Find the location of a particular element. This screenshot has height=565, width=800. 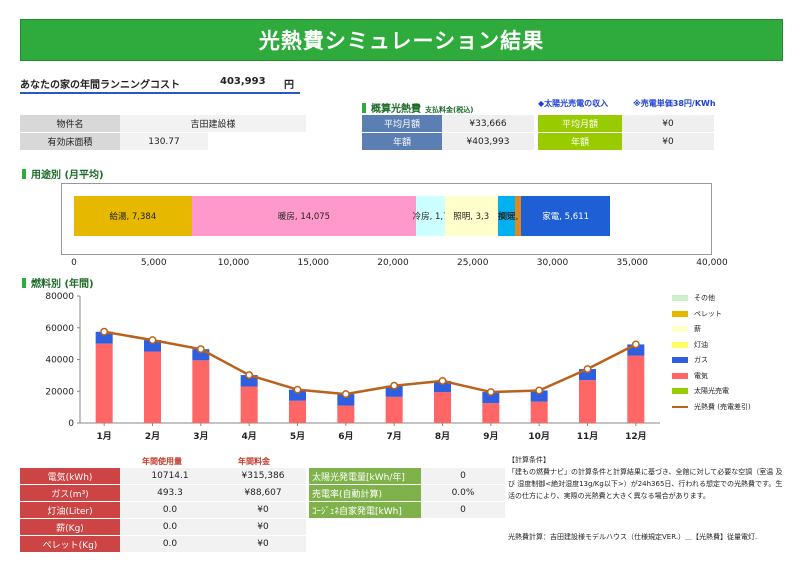

property-name-value: 吉田建設様 is located at coordinates (213, 123).